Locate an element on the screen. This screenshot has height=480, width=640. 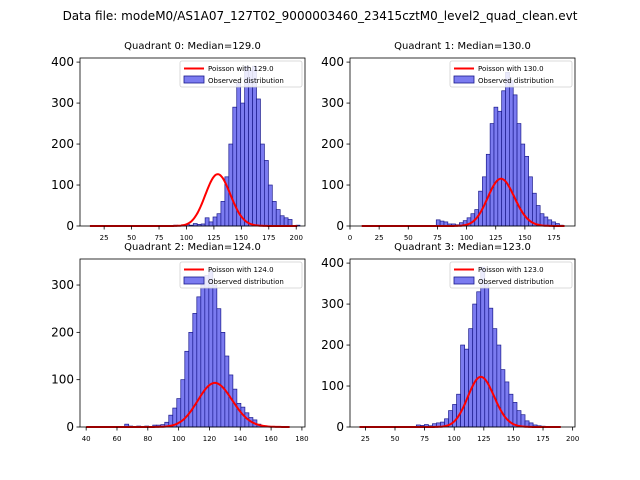
subplot-title: Quadrant 1: Median=130.0 is located at coordinates (462, 46).